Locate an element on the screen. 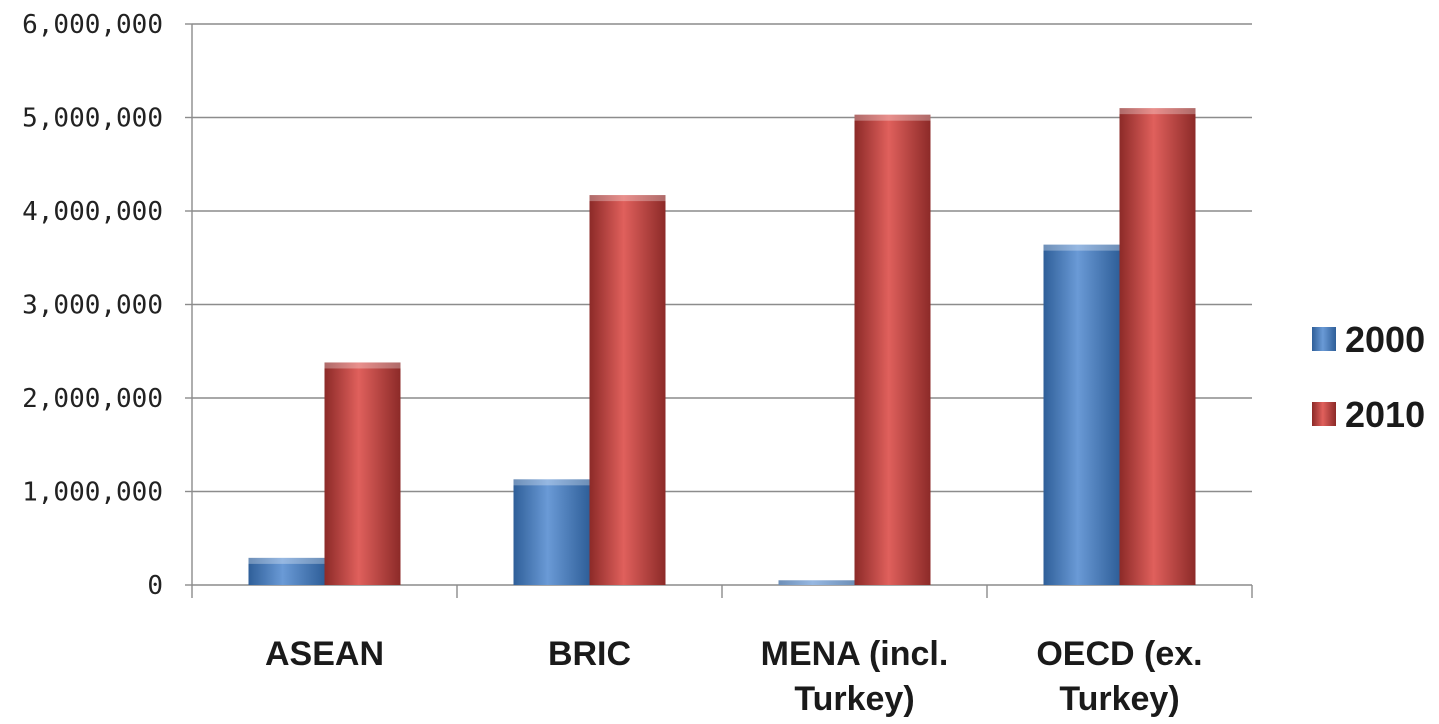  x-category-label: ASEAN is located at coordinates (324, 654).